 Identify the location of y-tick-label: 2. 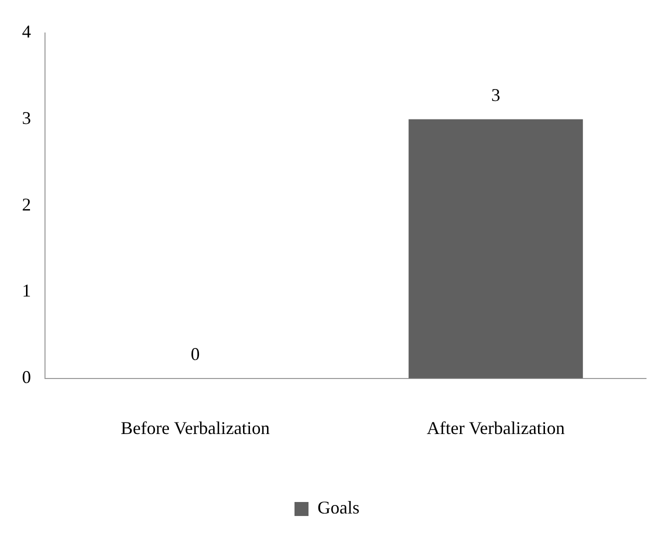
(26, 204).